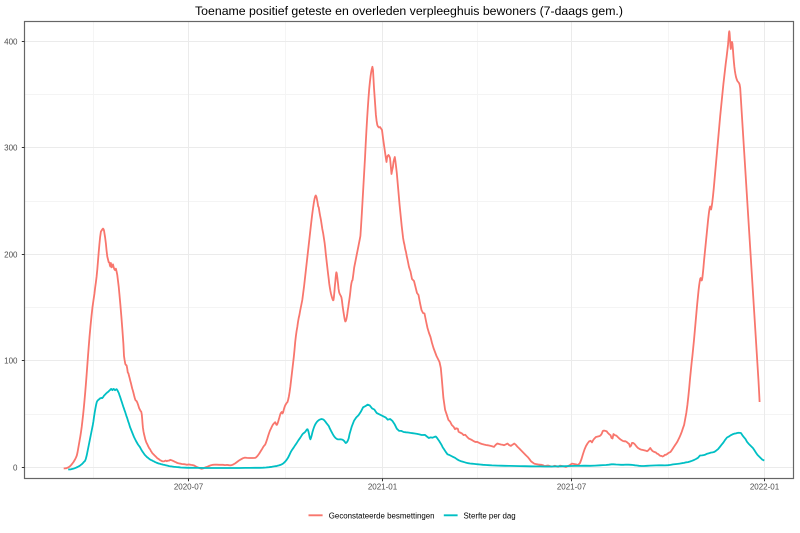 This screenshot has height=533, width=800. Describe the element at coordinates (765, 487) in the screenshot. I see `svg-text: 2022-01` at that location.